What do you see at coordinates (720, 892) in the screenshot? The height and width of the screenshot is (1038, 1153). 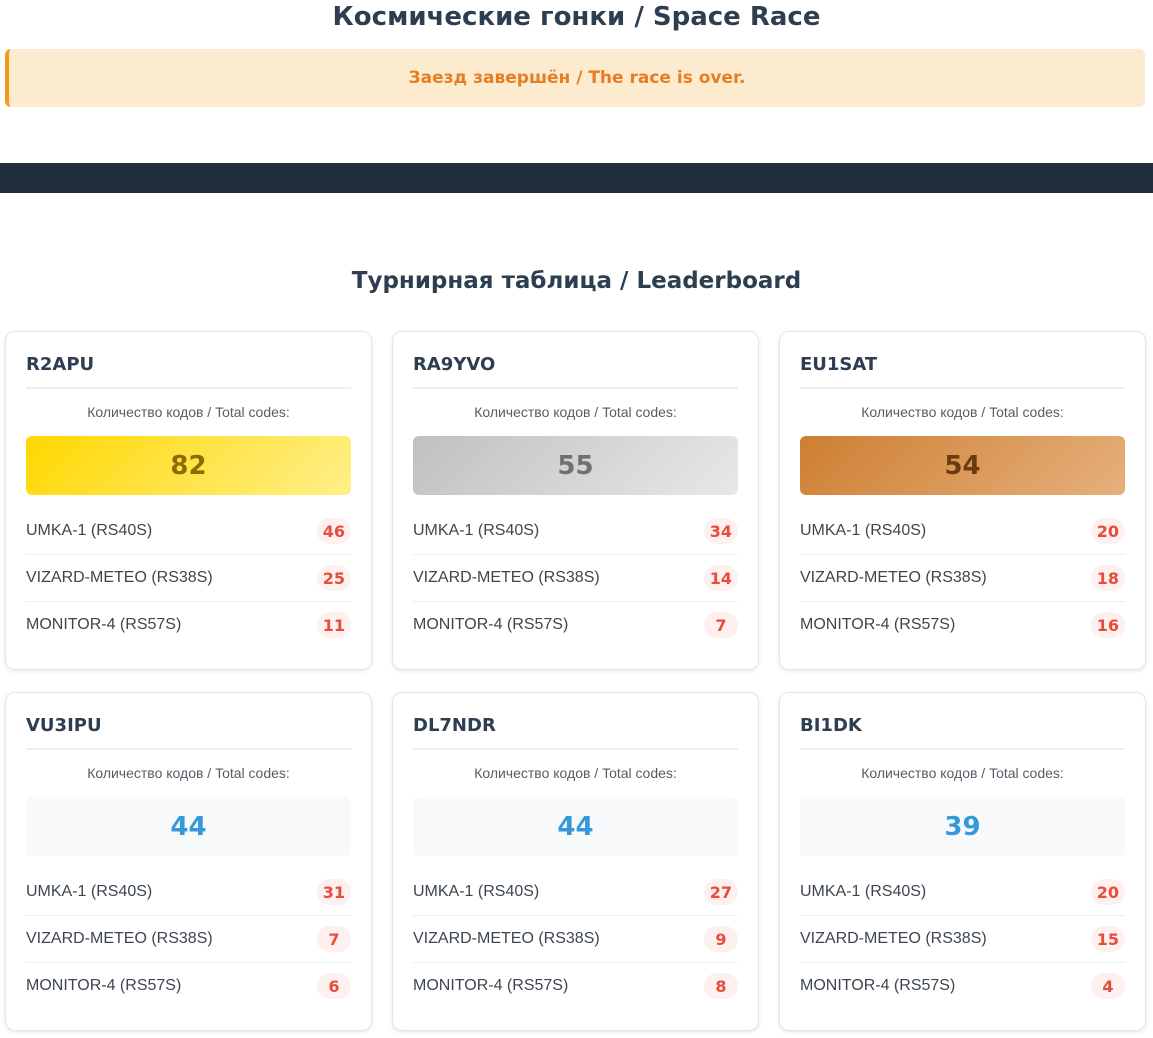 I see `satellite-count-badge: 27` at bounding box center [720, 892].